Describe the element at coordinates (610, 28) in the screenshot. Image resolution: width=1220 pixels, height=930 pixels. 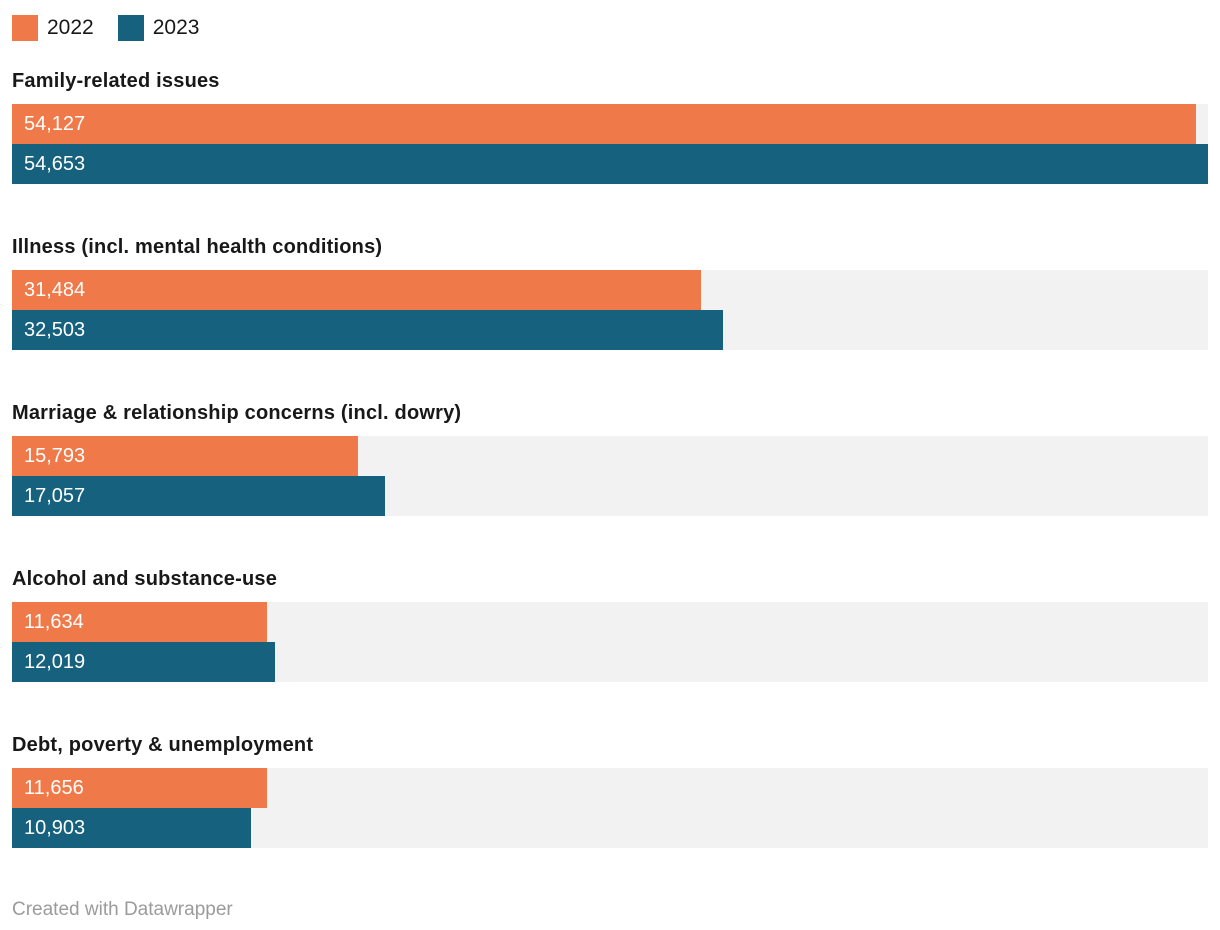
I see `legend: 2022 2023` at that location.